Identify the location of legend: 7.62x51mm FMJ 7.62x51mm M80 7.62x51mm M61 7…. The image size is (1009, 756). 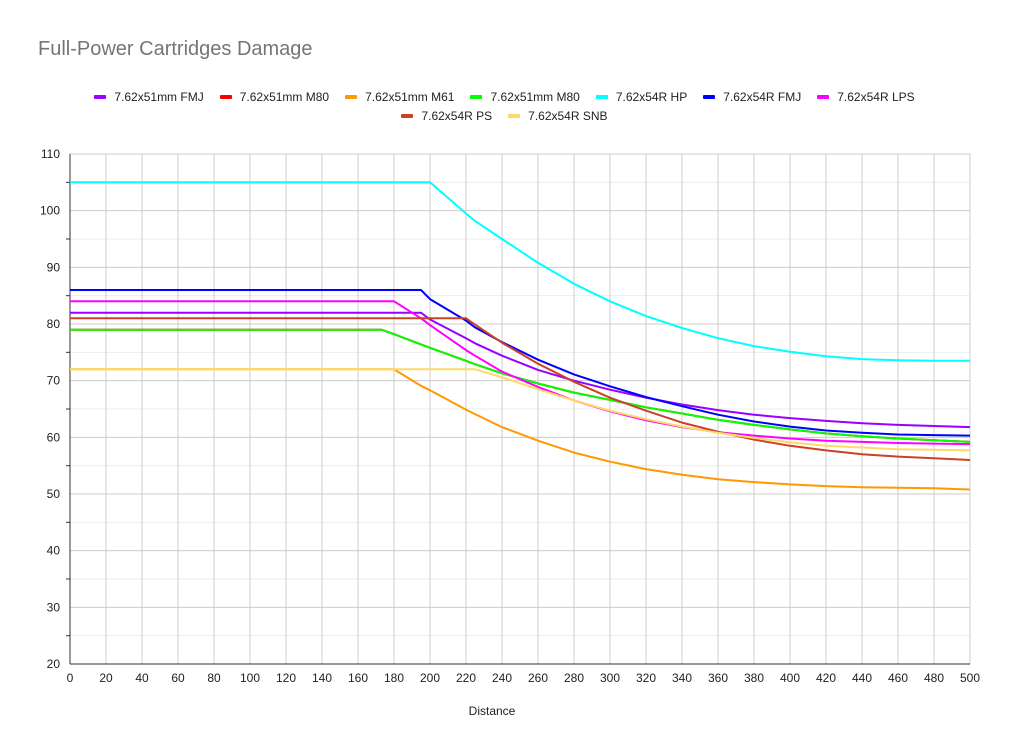
(504, 106).